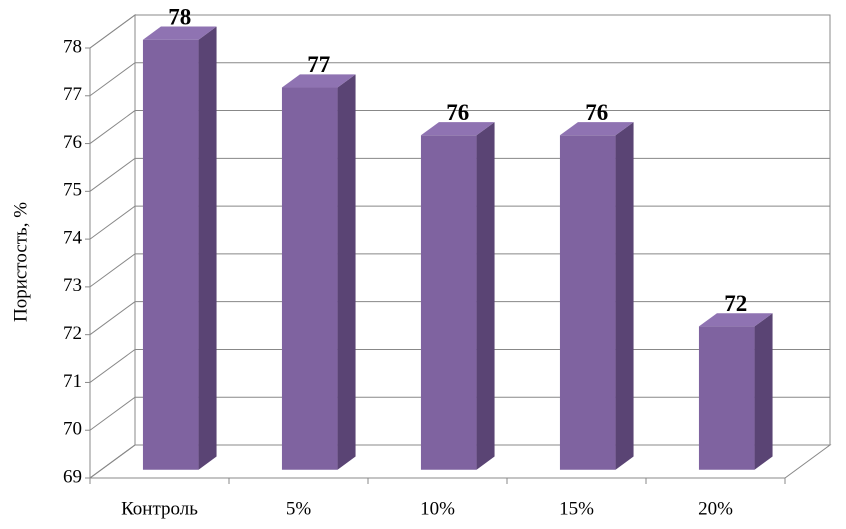 This screenshot has height=529, width=846. I want to click on x-tick-label: Контроль, so click(159, 508).